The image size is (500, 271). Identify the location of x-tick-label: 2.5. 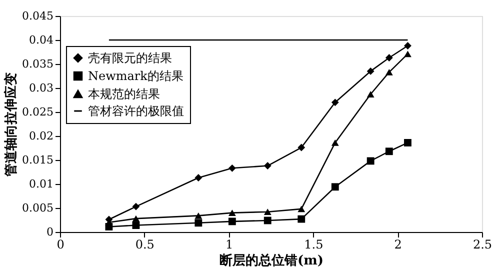
(482, 245).